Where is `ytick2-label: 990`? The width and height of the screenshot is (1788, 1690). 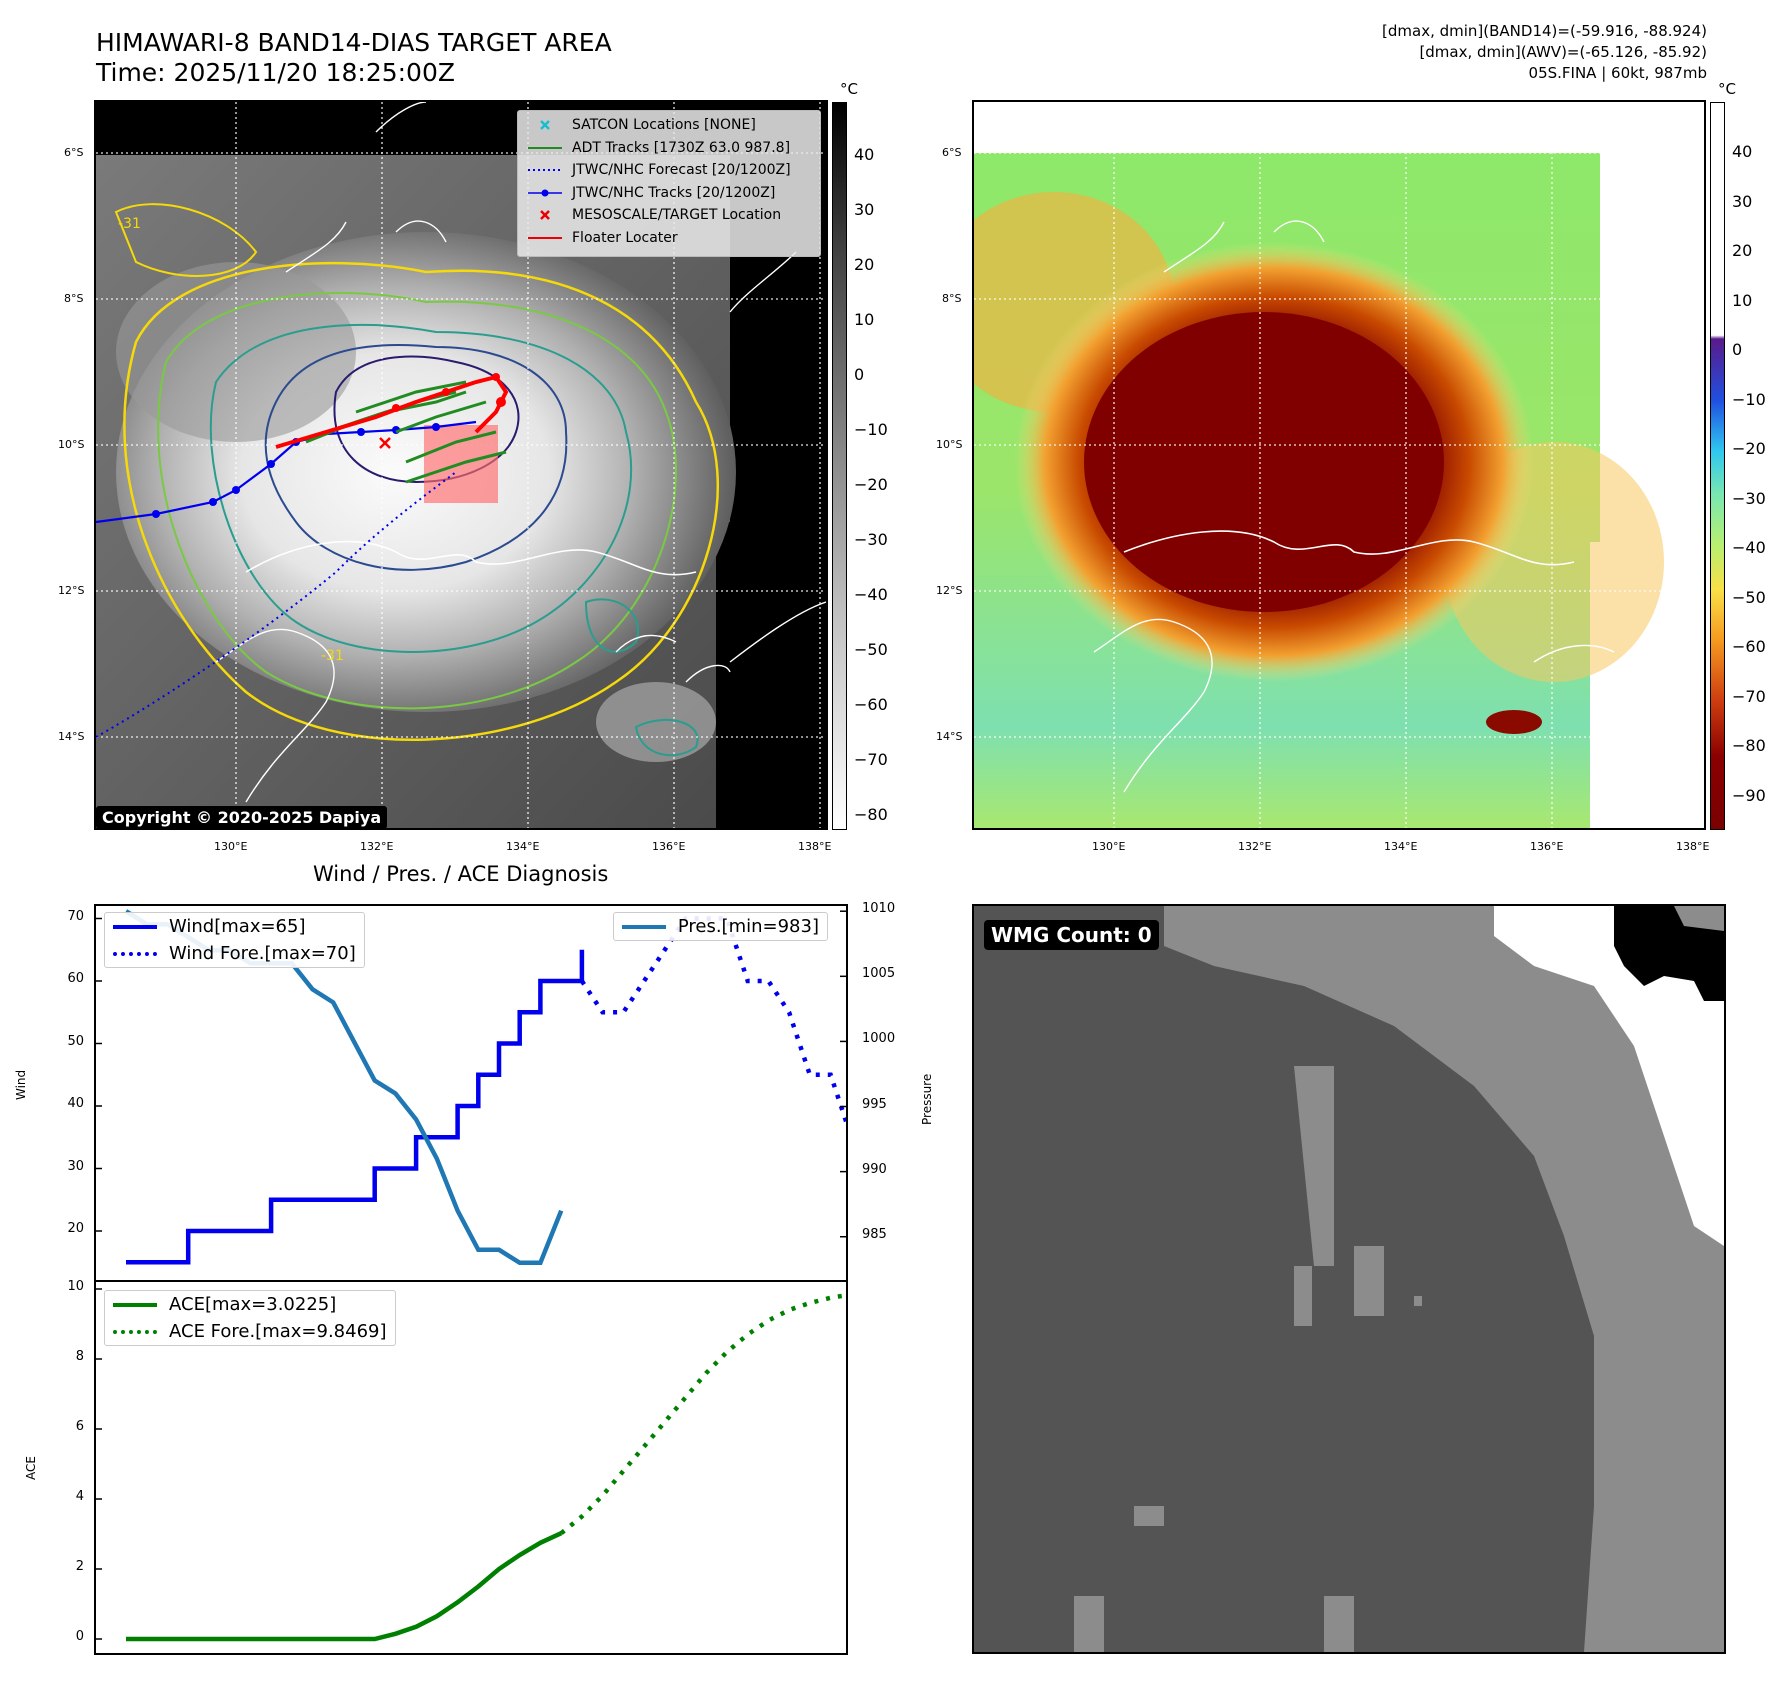 ytick2-label: 990 is located at coordinates (874, 1169).